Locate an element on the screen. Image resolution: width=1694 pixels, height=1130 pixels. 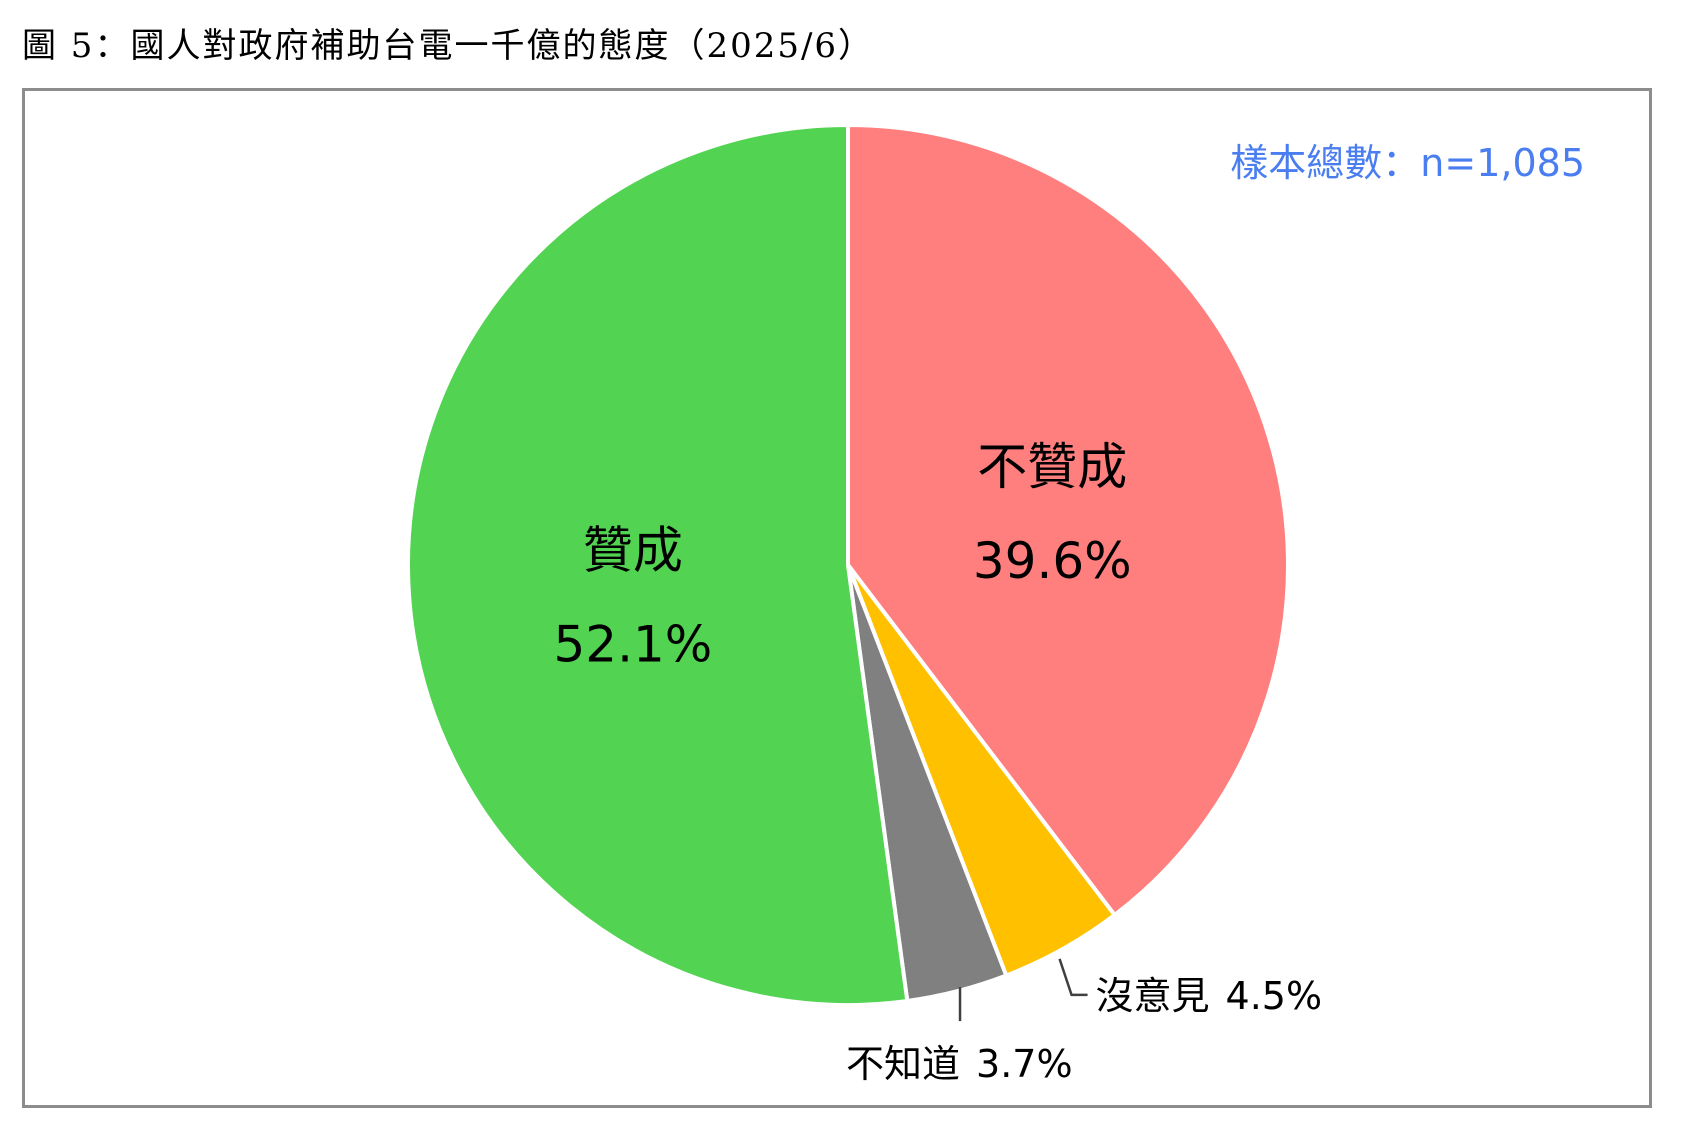
figure-title: 圖 5：國人對政府補助台電一千億的態度（2025/6） is located at coordinates (448, 46).